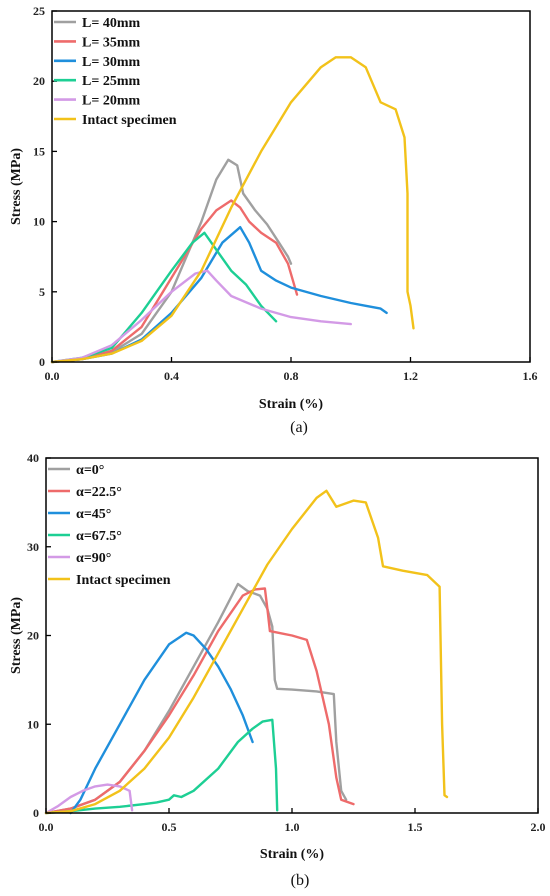  Describe the element at coordinates (99, 536) in the screenshot. I see `legend-label: α=67.5°` at that location.